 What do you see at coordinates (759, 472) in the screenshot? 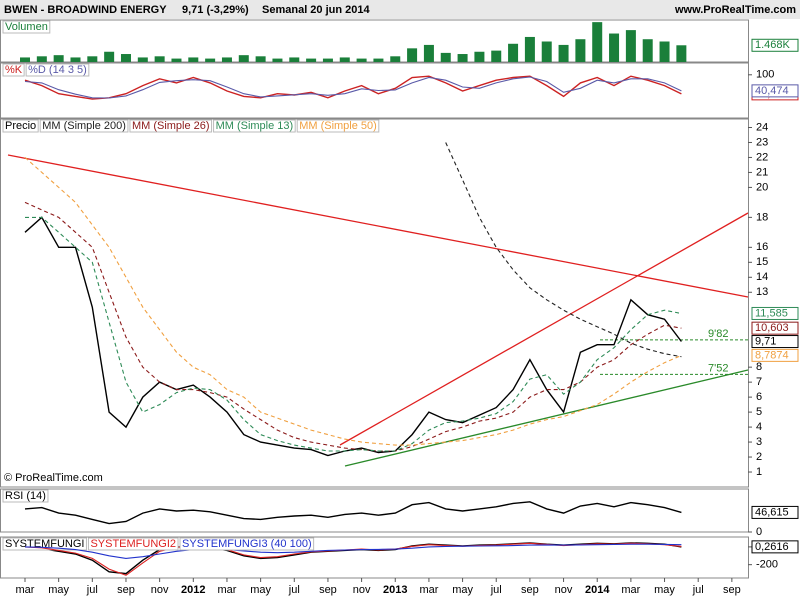
I see `y-tick-label: 1` at bounding box center [759, 472].